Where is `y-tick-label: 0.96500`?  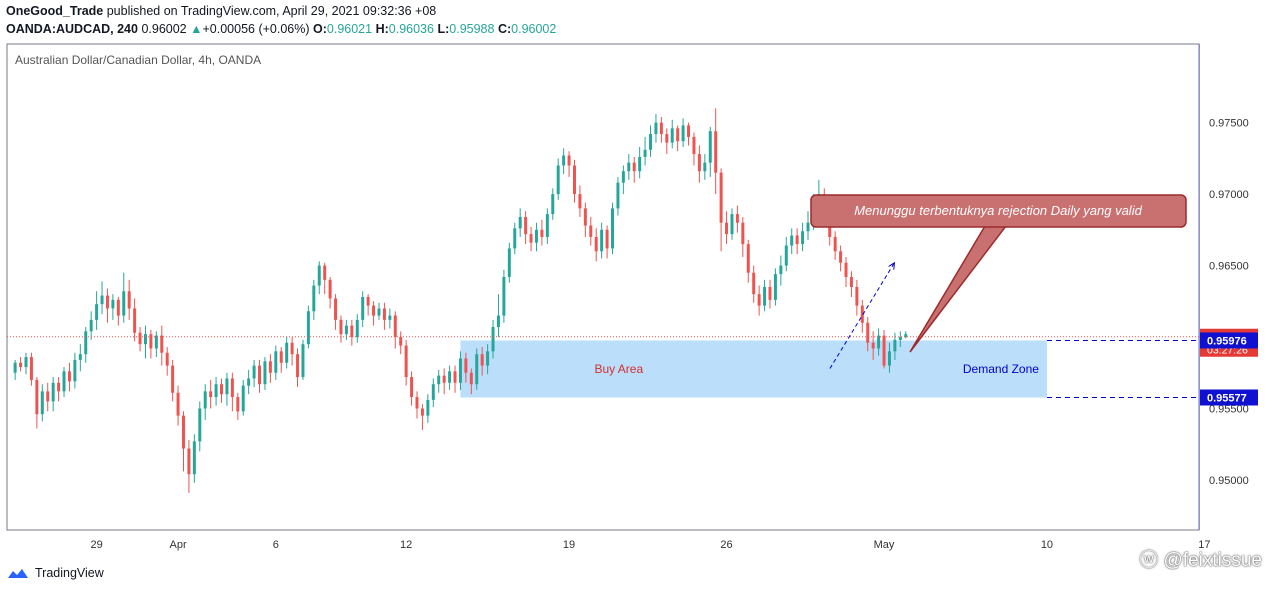
y-tick-label: 0.96500 is located at coordinates (1229, 267).